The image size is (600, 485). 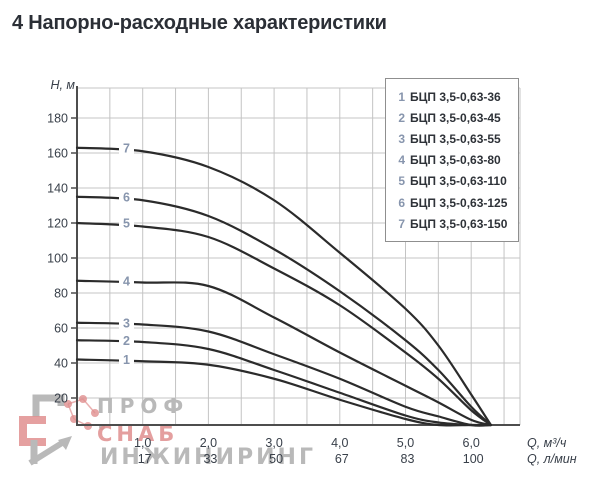 I want to click on legend-item-4: 4 БЦП 3,5-0,63-80, so click(x=456, y=160).